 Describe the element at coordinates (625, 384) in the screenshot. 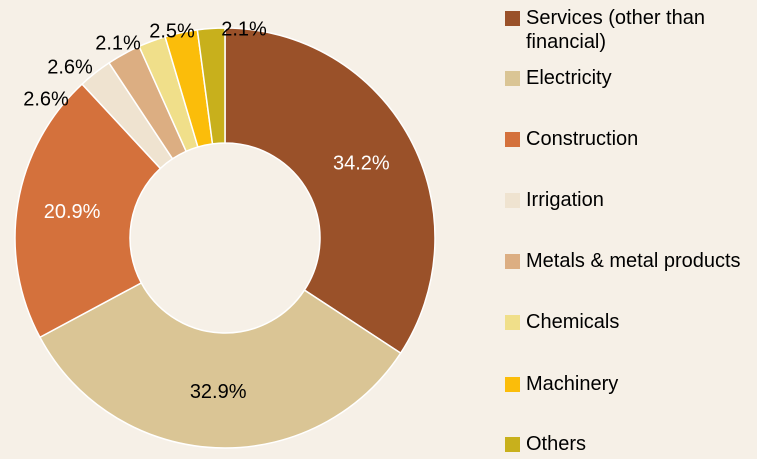

I see `legend-item: Machinery` at that location.